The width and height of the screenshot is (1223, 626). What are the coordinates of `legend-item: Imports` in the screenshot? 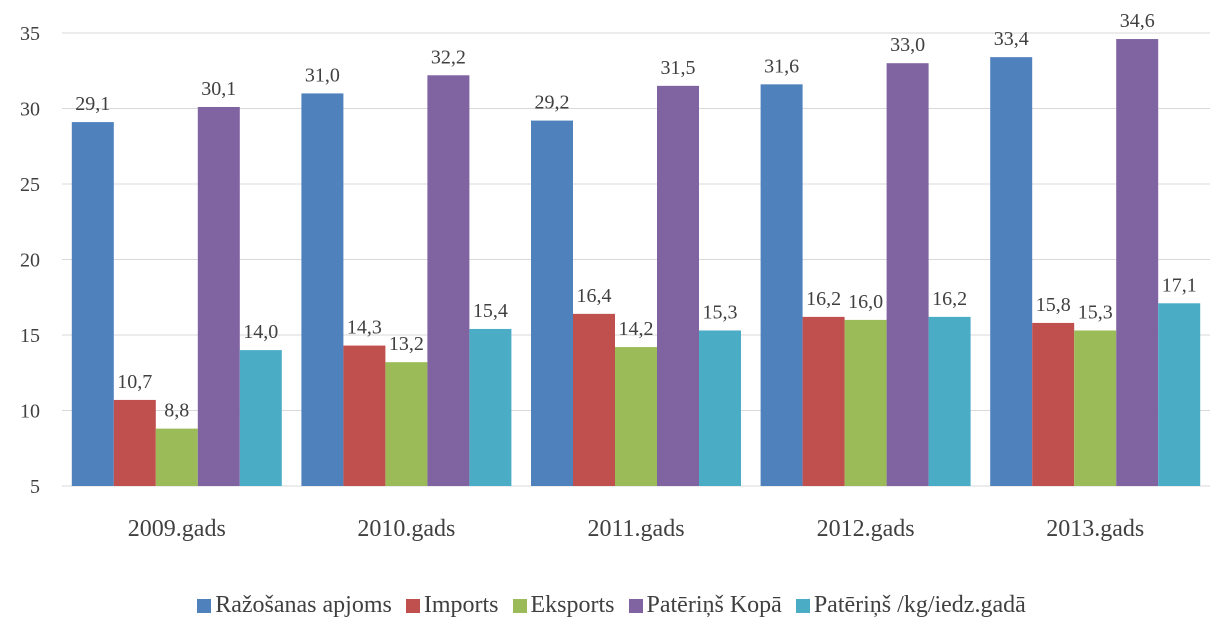 It's located at (452, 605).